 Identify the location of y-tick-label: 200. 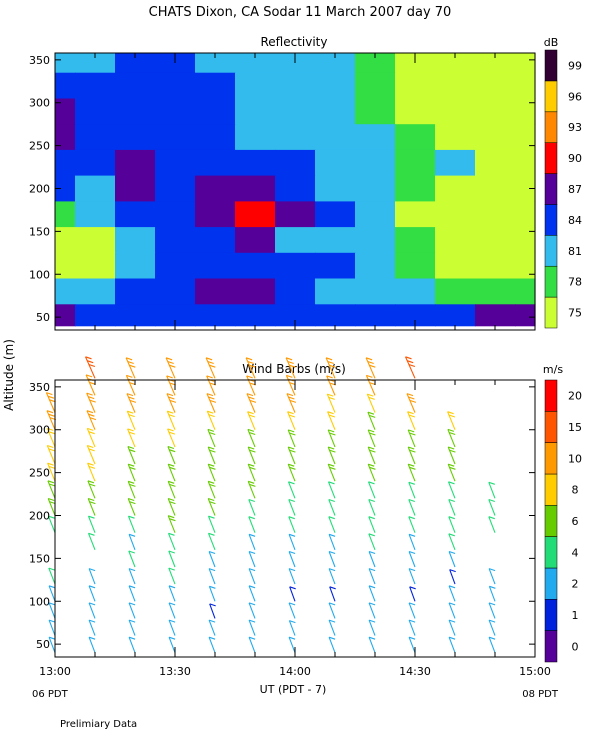
(39, 515).